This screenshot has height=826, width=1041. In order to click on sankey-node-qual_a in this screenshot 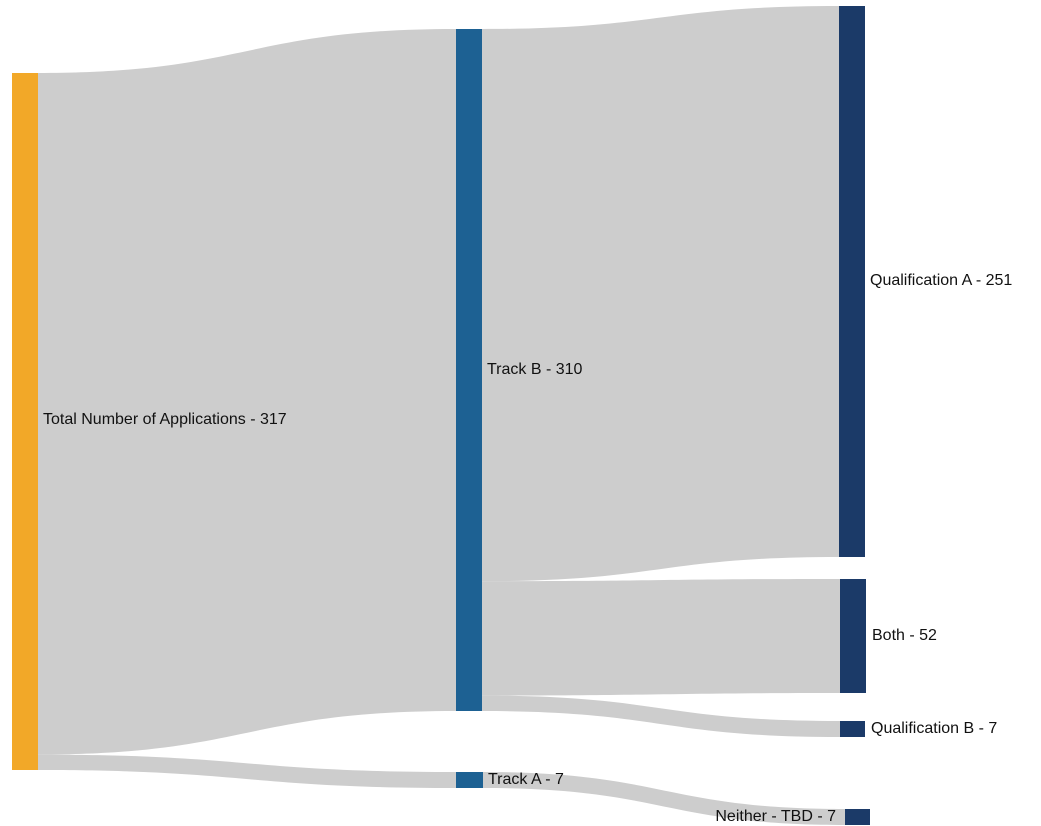, I will do `click(852, 281)`.